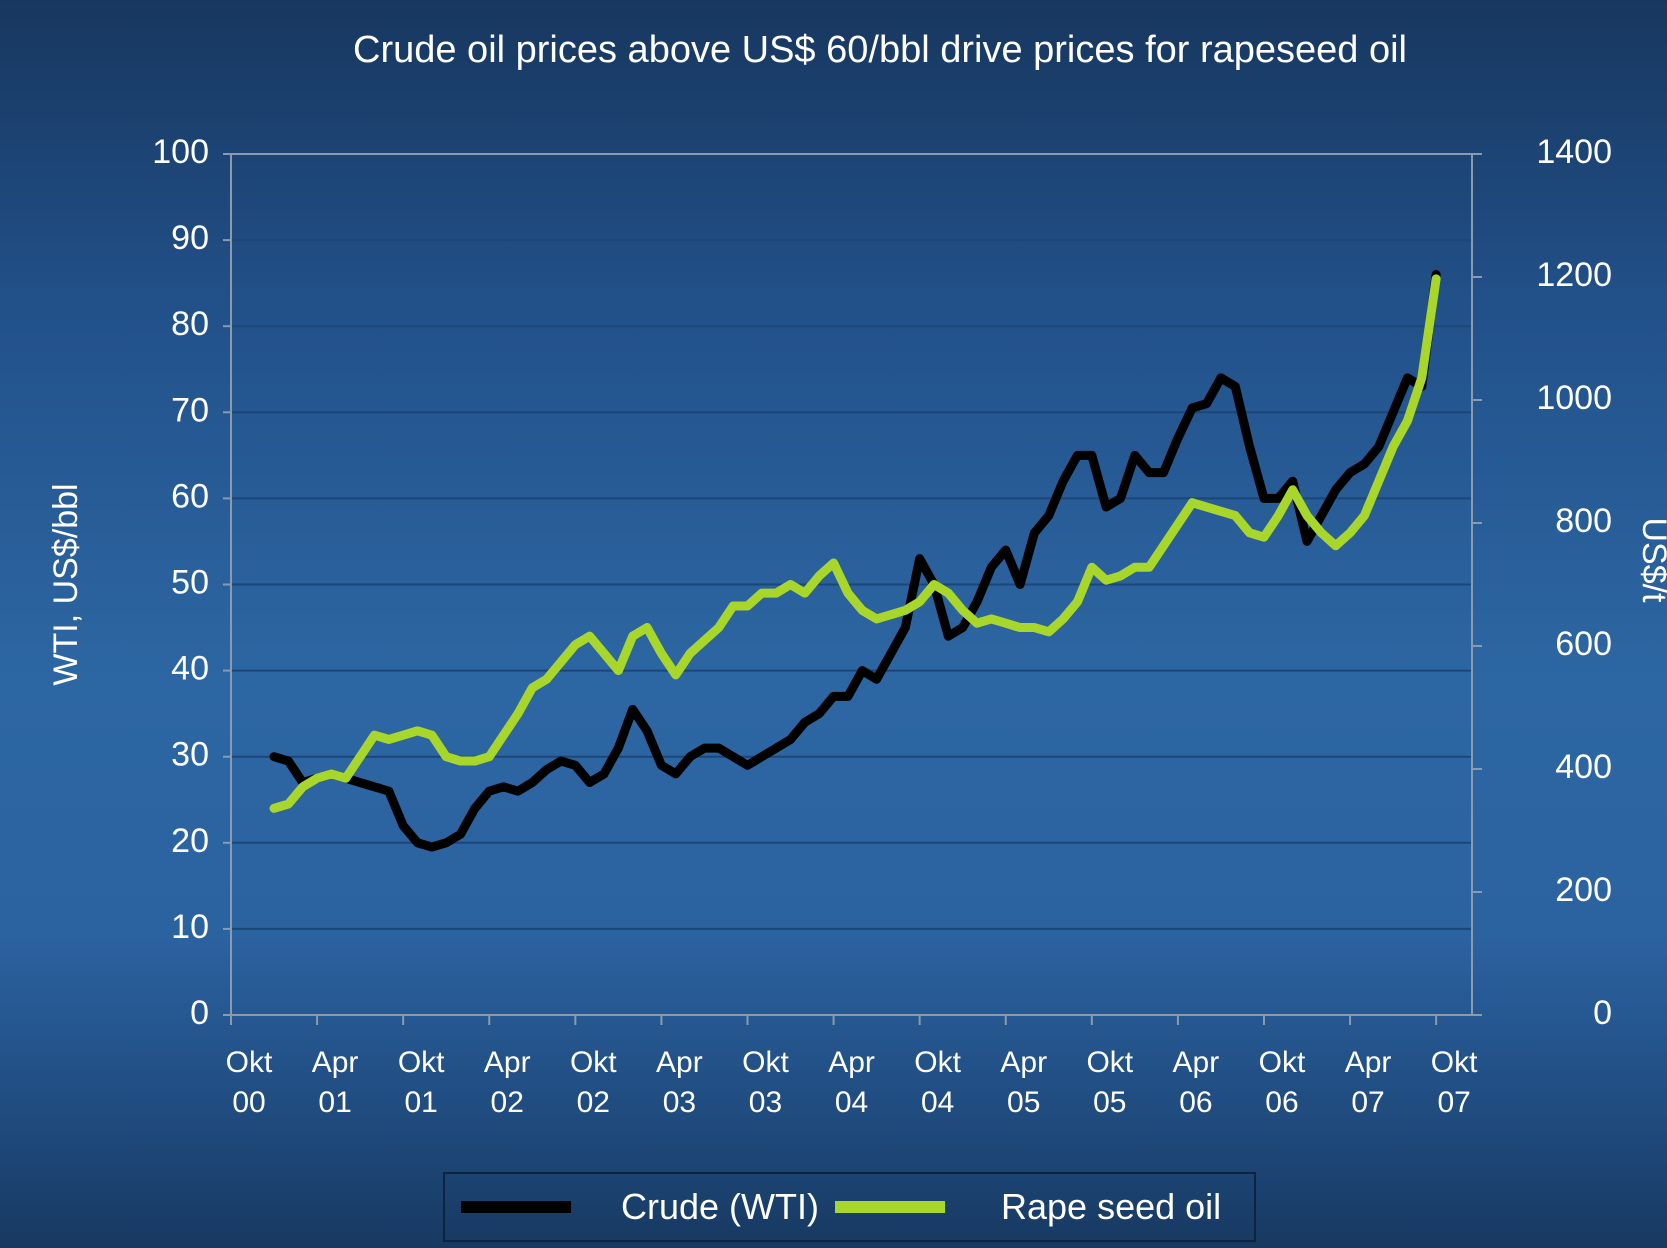 The width and height of the screenshot is (1667, 1248). What do you see at coordinates (1574, 398) in the screenshot?
I see `y2-tick-label: 1000` at bounding box center [1574, 398].